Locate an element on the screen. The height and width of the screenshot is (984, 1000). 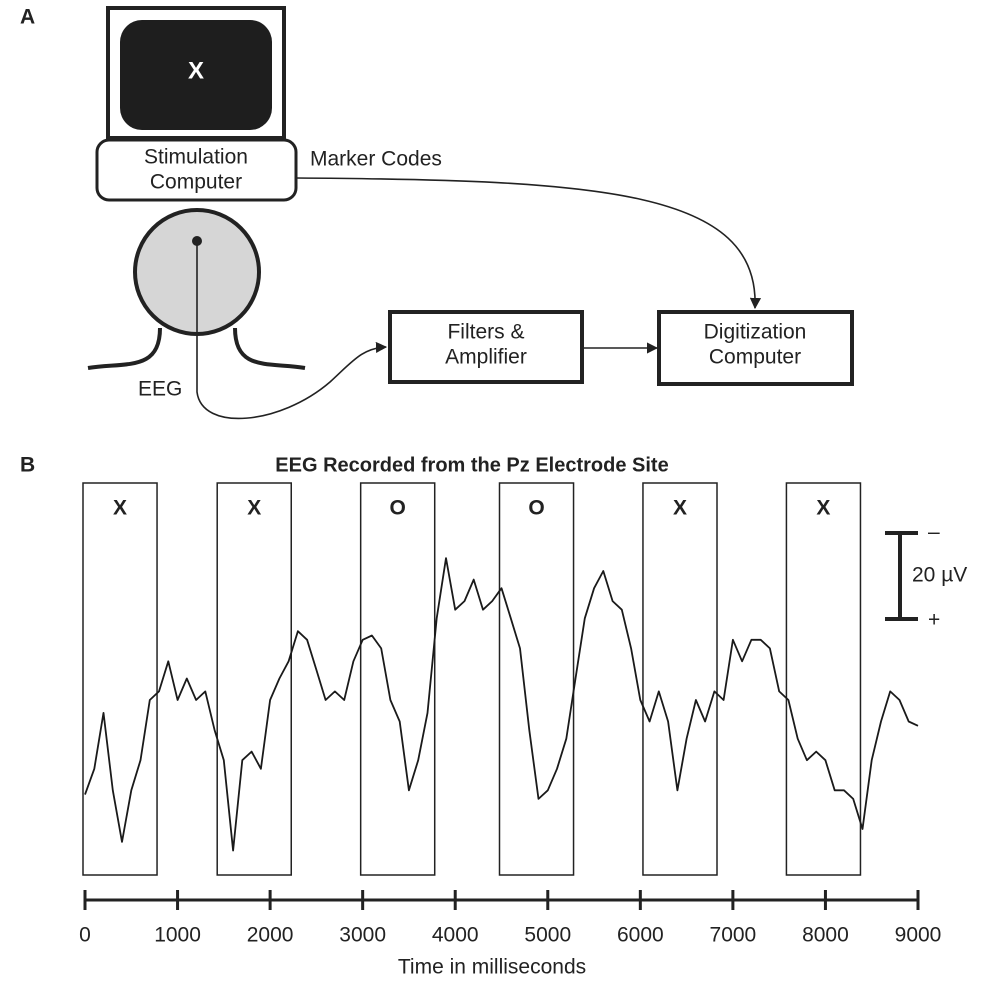
x-tick-label: 5000 is located at coordinates (547, 935).